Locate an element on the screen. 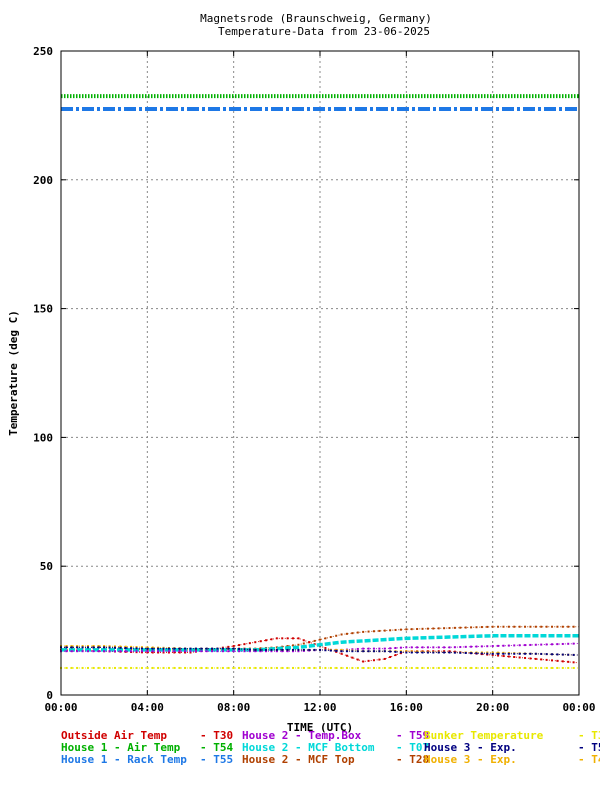 The width and height of the screenshot is (600, 800). x-tick-label: 08:00 is located at coordinates (233, 707).